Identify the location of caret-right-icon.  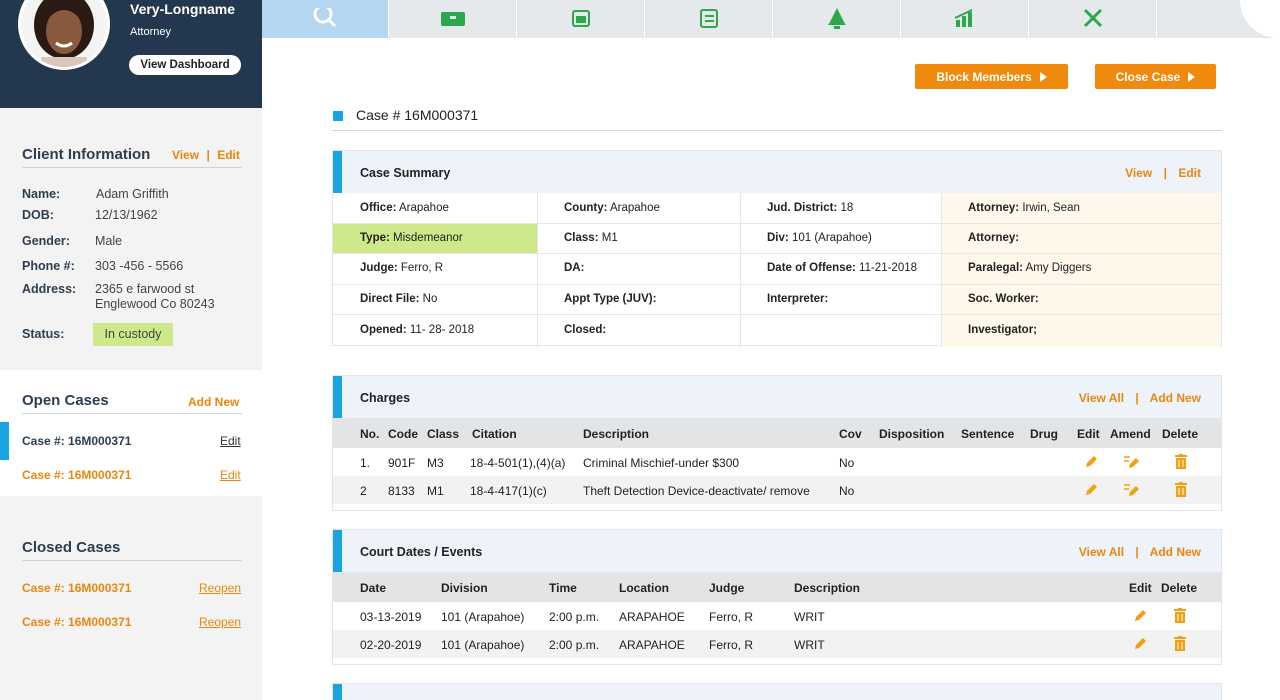
(1043, 76).